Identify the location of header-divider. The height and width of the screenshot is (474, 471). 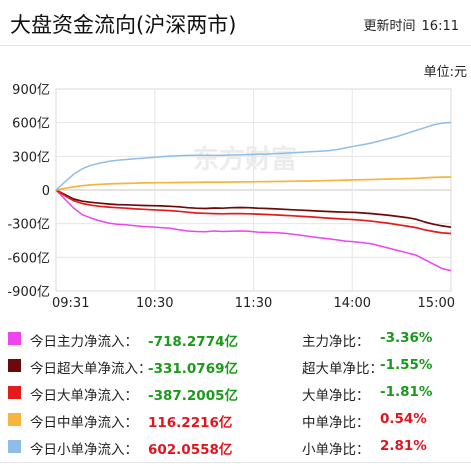
(235, 45).